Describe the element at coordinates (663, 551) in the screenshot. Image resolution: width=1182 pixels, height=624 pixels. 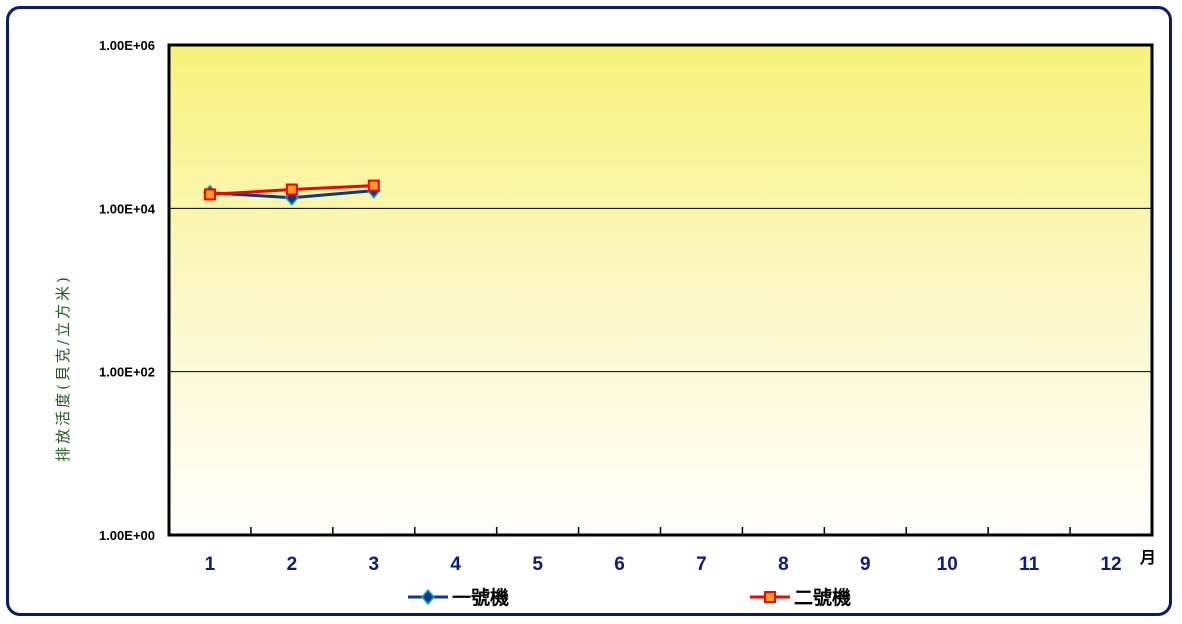
I see `x-axis-ticks: 1 2 3 4 5 6 7 8 9 10 11 12` at that location.